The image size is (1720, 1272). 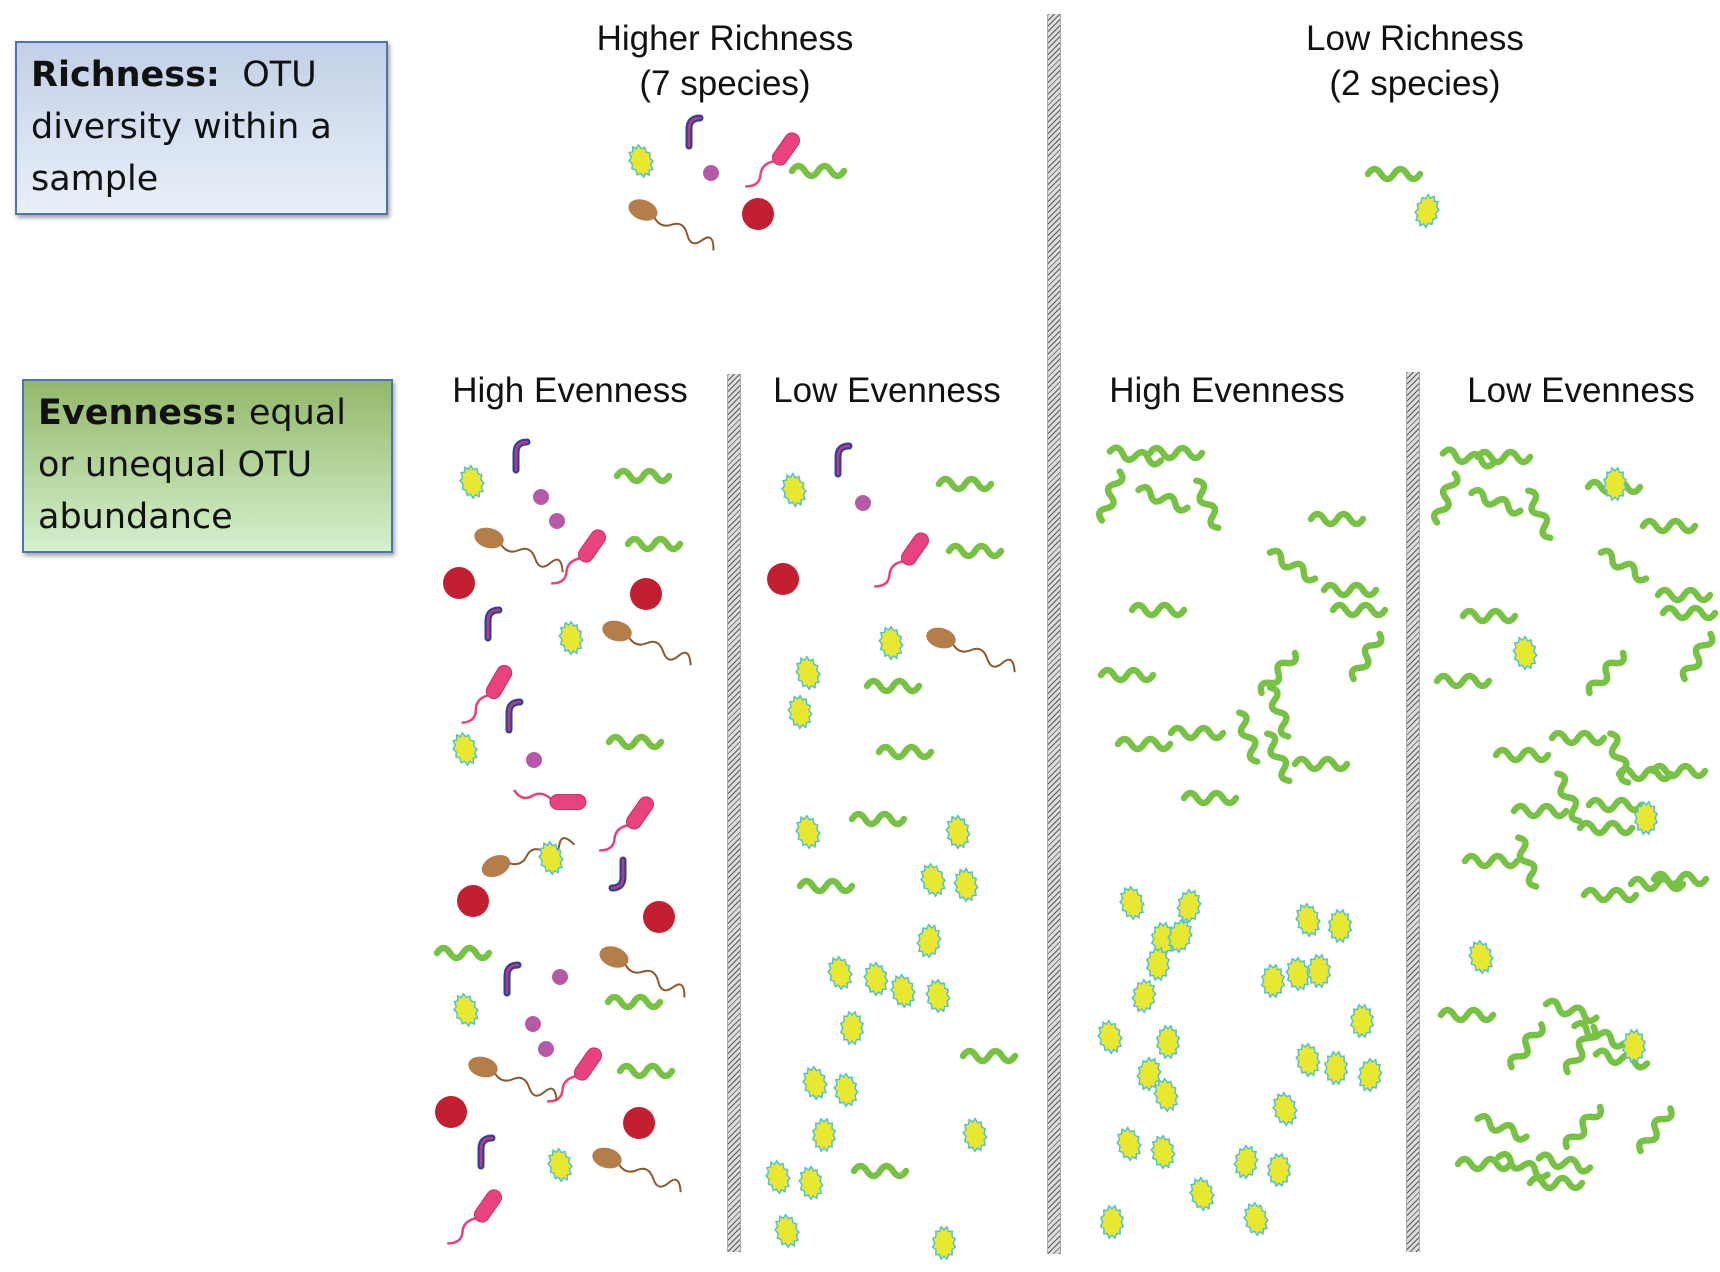 I want to click on low-richness-count: (2 species), so click(x=1415, y=83).